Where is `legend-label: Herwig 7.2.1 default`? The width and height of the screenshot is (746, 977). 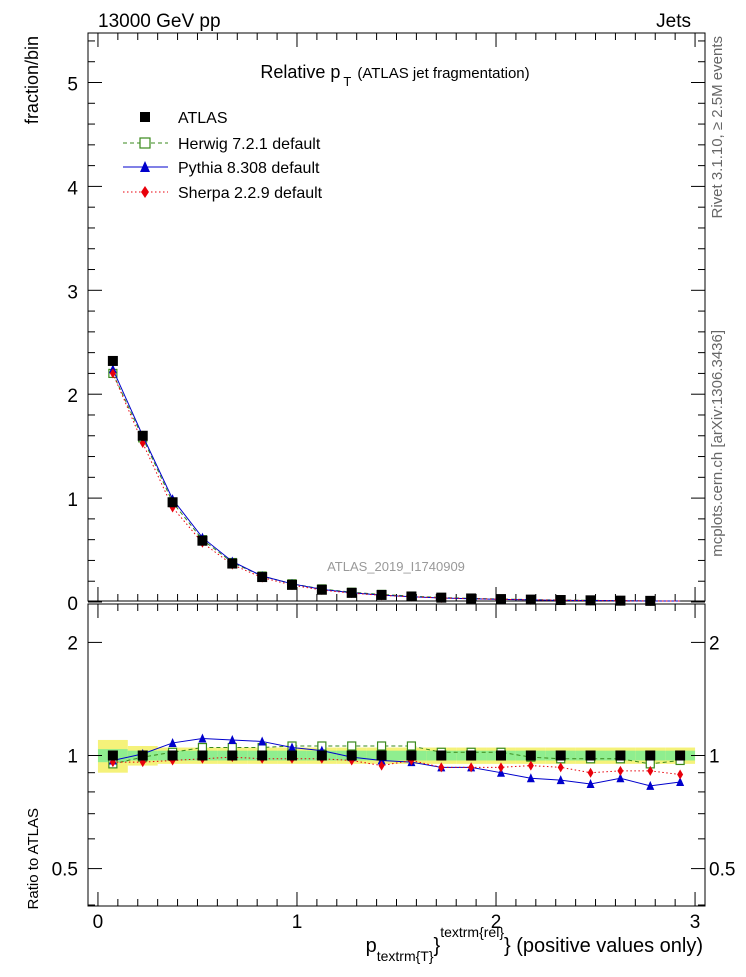
legend-label: Herwig 7.2.1 default is located at coordinates (249, 144).